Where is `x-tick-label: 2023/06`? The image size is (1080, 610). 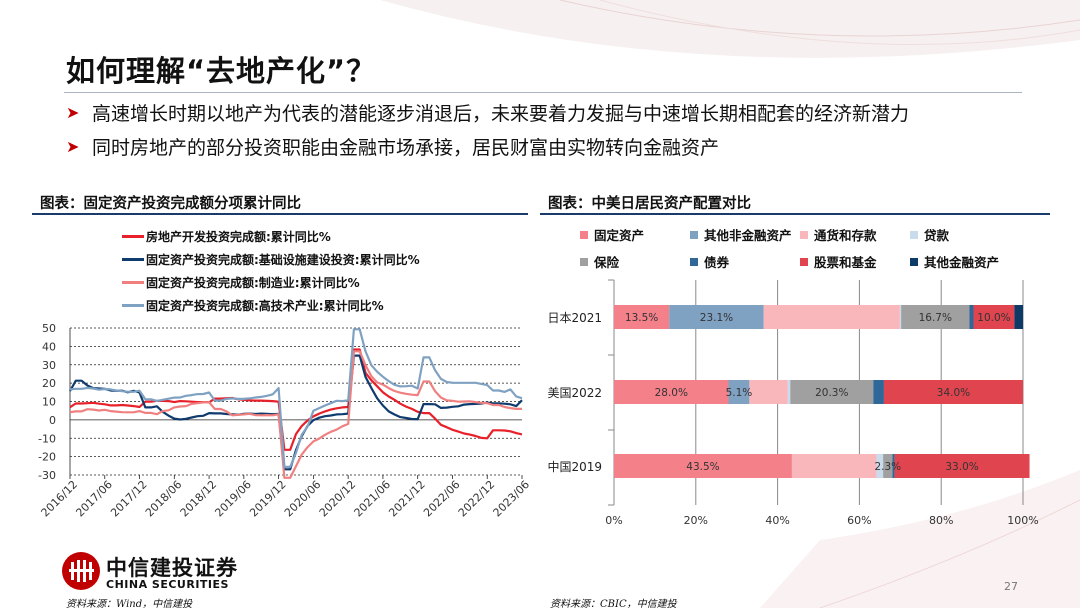 x-tick-label: 2023/06 is located at coordinates (512, 499).